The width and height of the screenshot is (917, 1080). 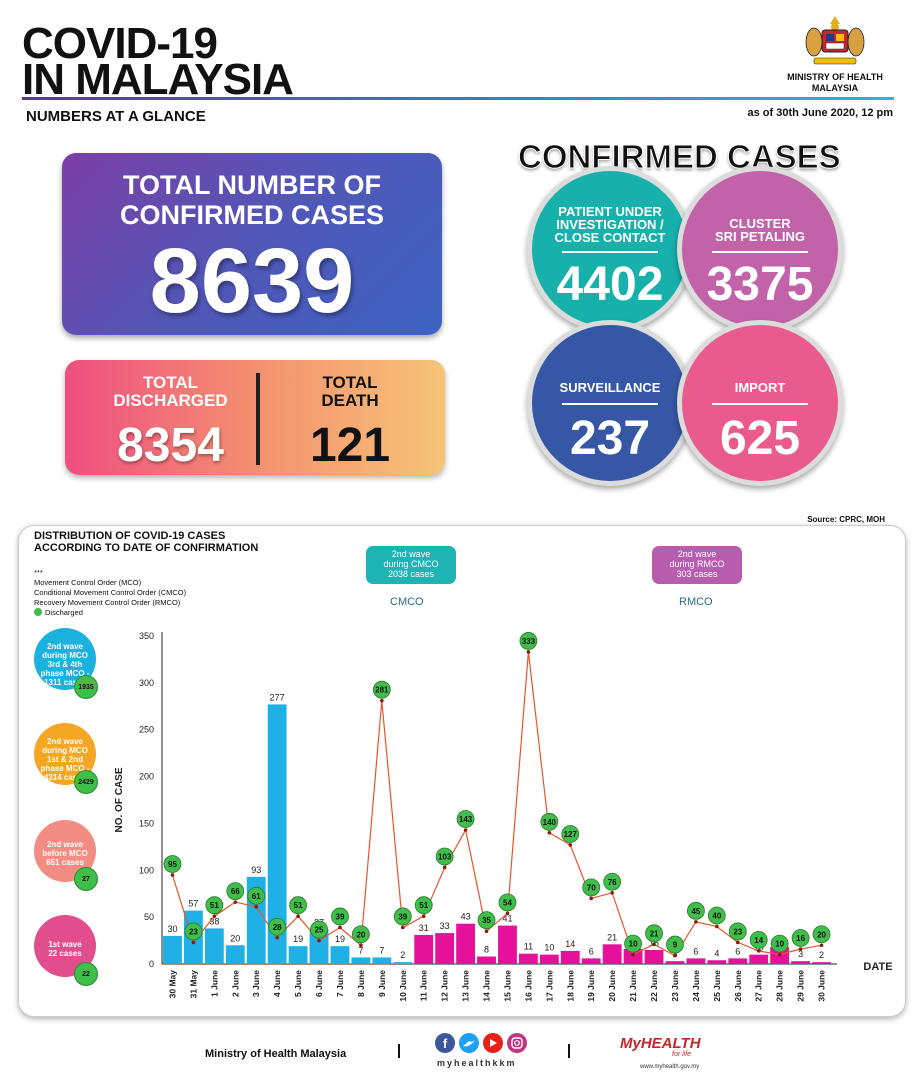 I want to click on discharged-value-label: 333, so click(x=529, y=641).